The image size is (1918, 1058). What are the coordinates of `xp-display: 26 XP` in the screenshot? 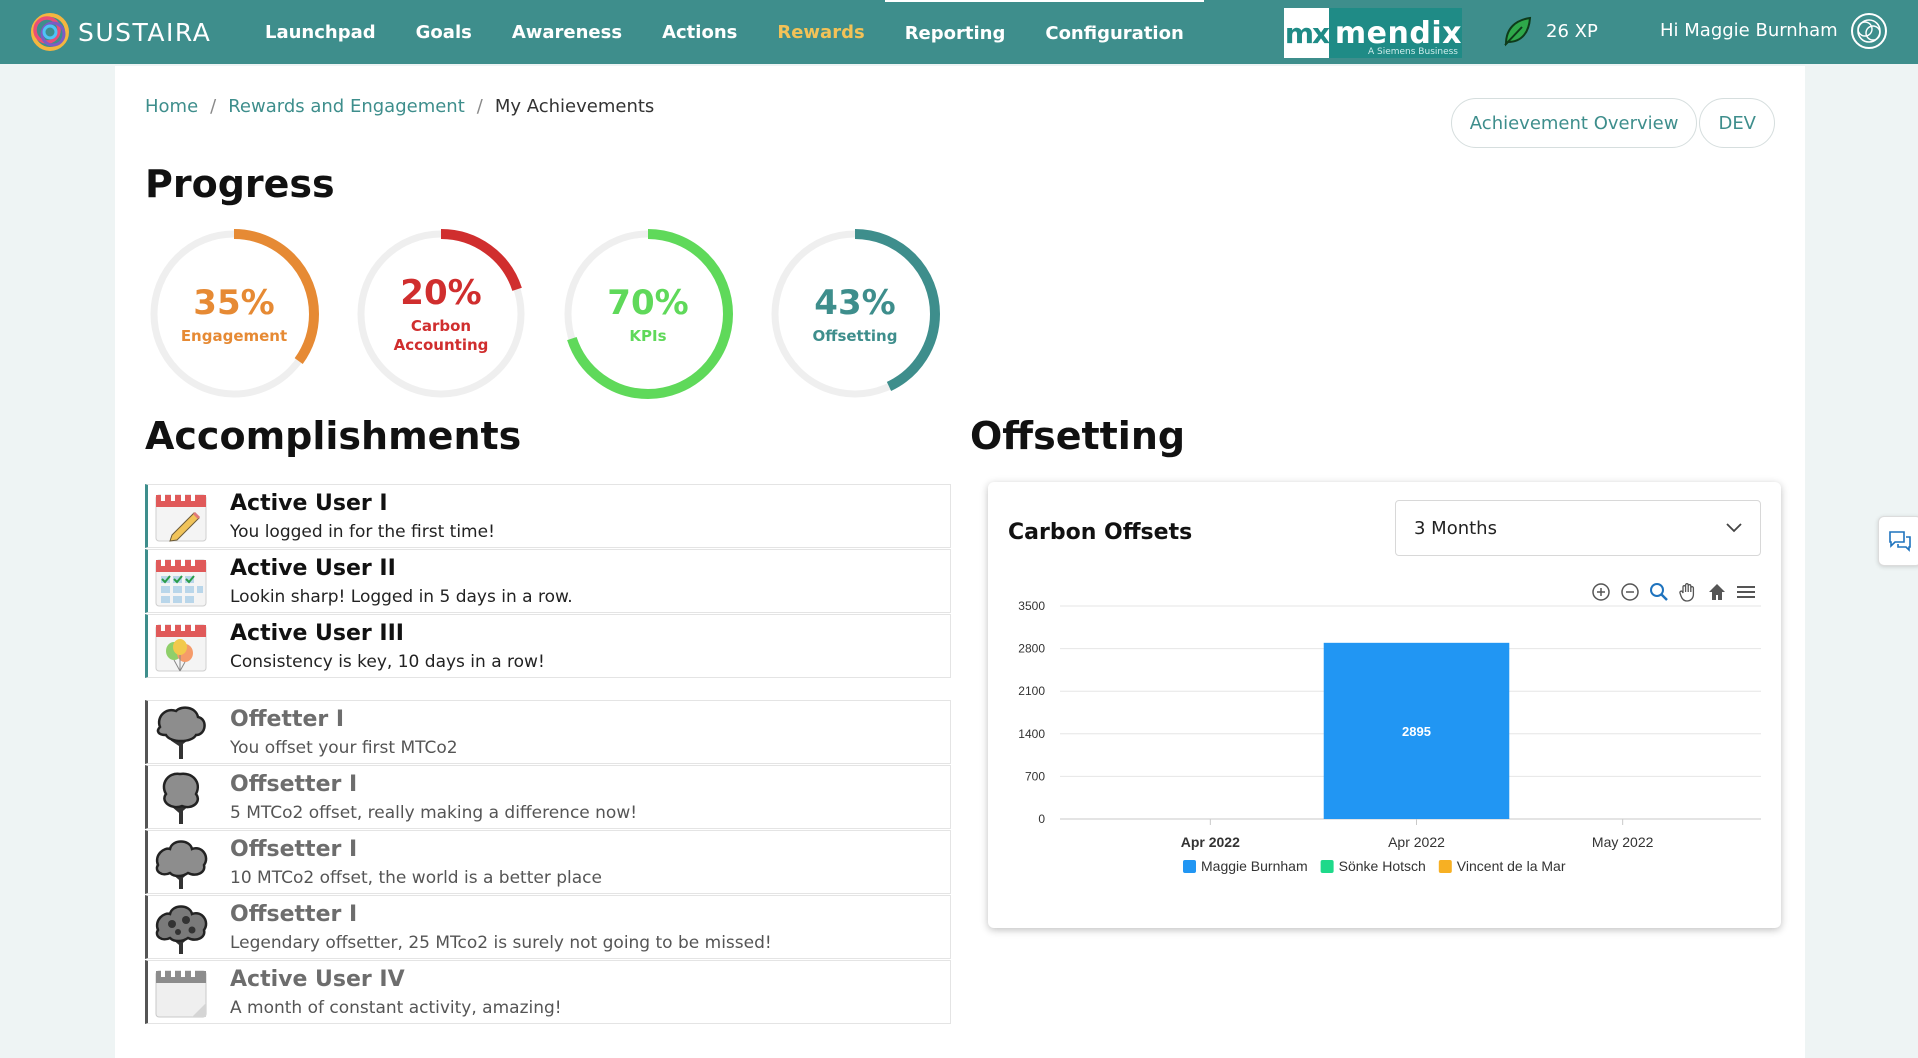 It's located at (1549, 31).